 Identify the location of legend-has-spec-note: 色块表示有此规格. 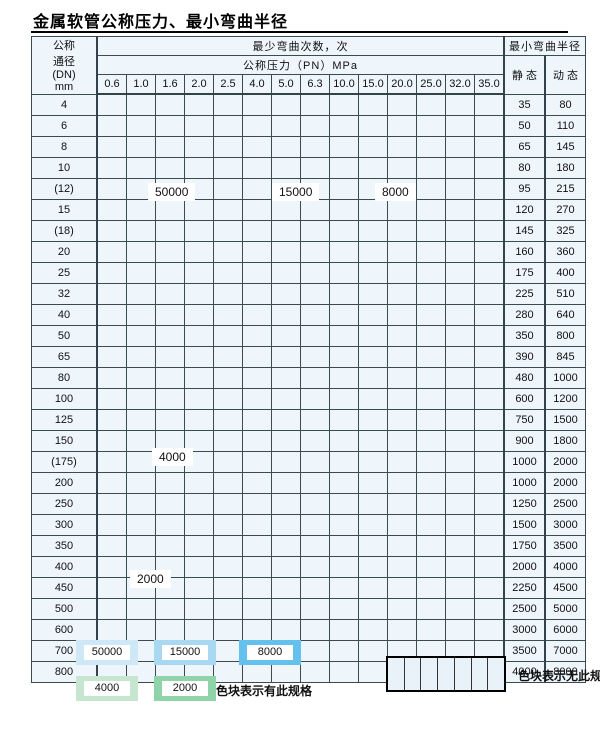
(264, 691).